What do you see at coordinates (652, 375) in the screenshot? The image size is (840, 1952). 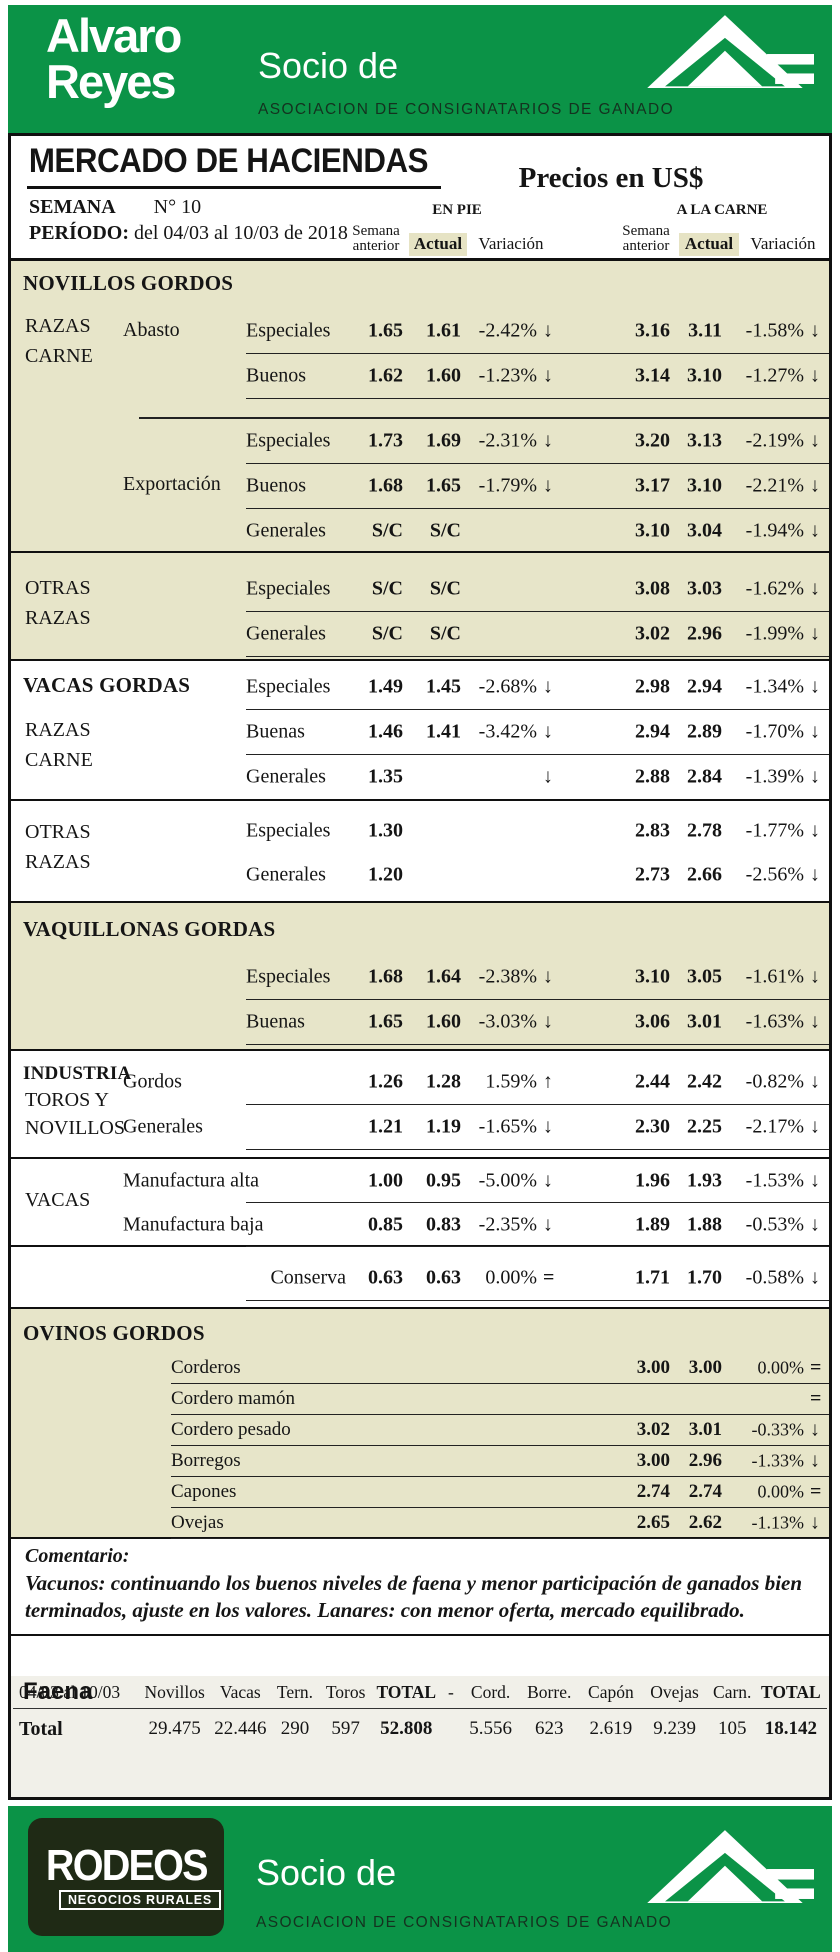 I see `carne-prev-value: 3.14` at bounding box center [652, 375].